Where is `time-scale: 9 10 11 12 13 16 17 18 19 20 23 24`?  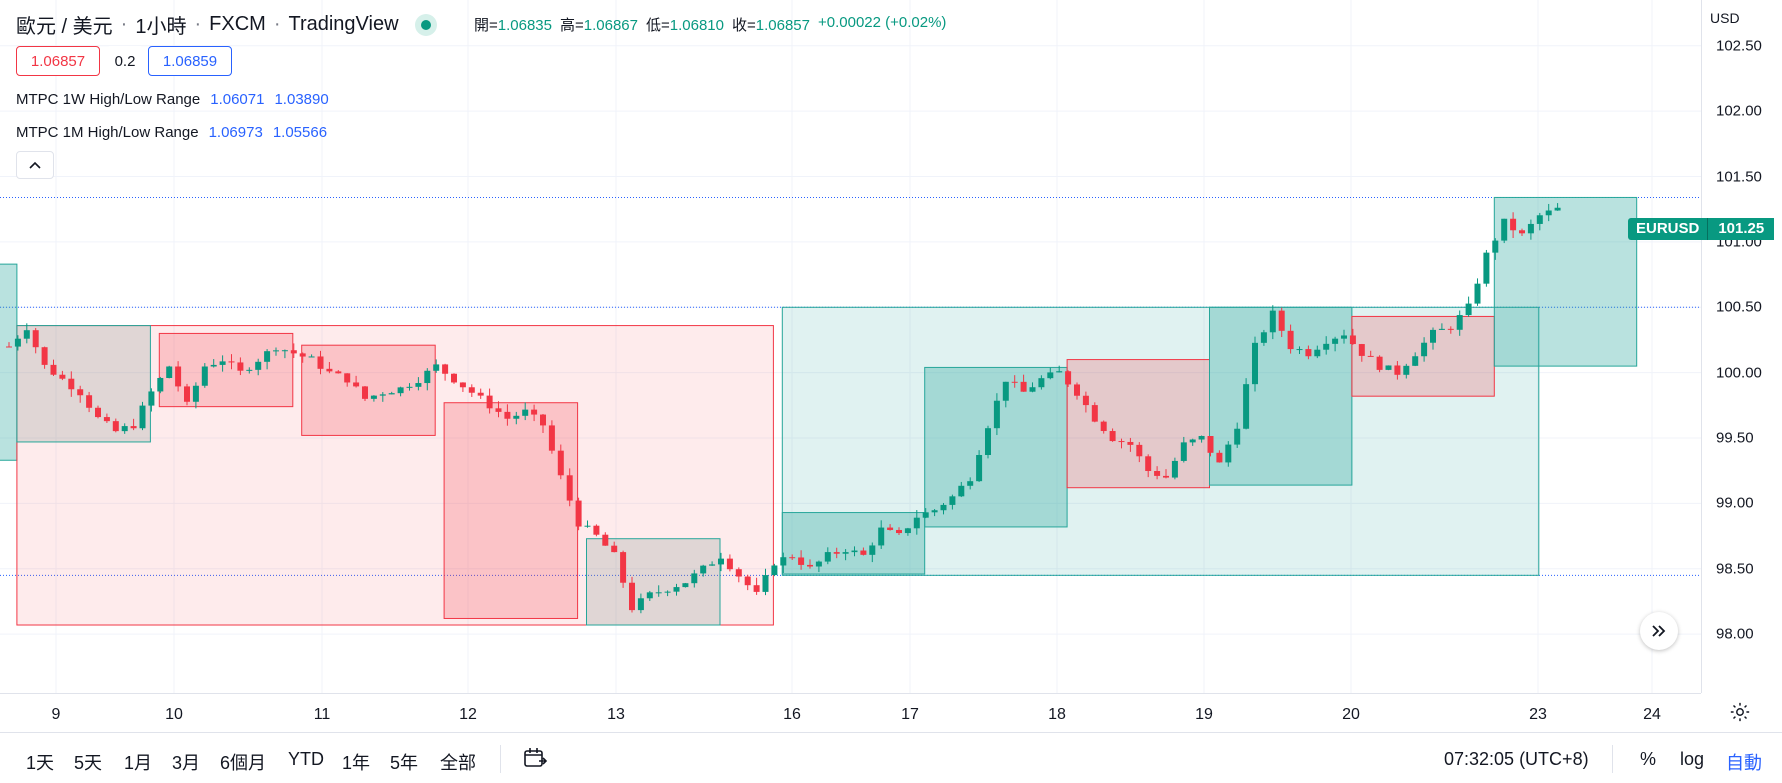
time-scale: 9 10 11 12 13 16 17 18 19 20 23 24 is located at coordinates (850, 712).